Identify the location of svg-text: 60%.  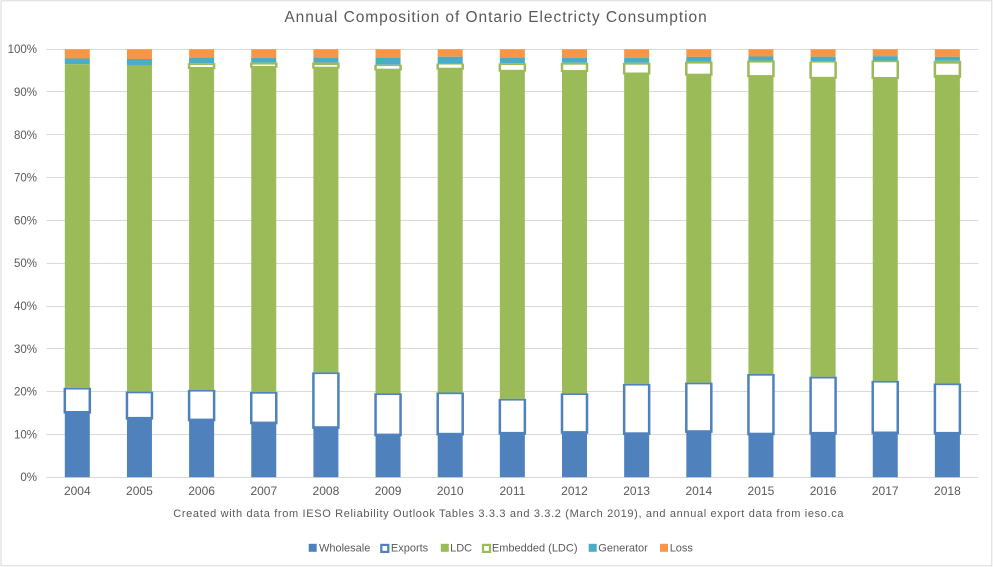
(25, 221).